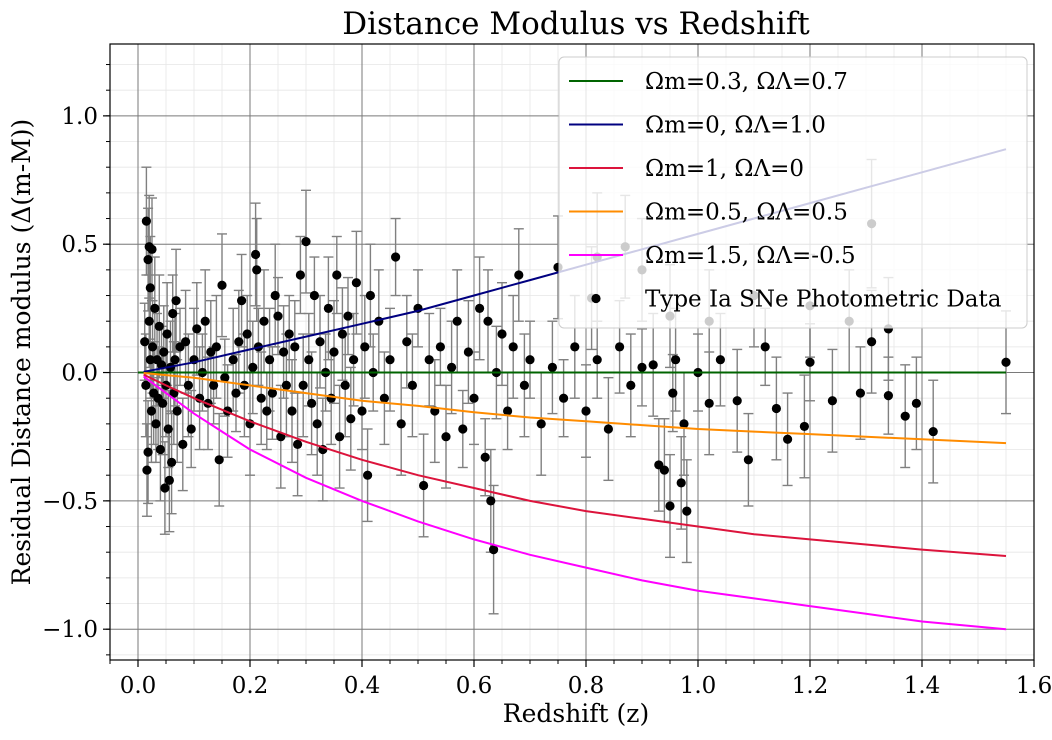 The width and height of the screenshot is (1052, 740). I want to click on y-tick-label: 0.5, so click(79, 245).